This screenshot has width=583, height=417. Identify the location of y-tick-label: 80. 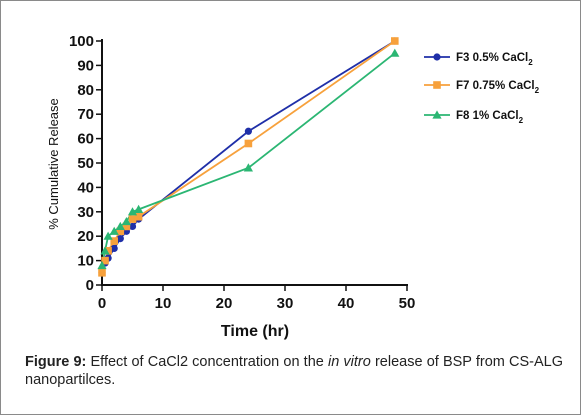
(85, 90).